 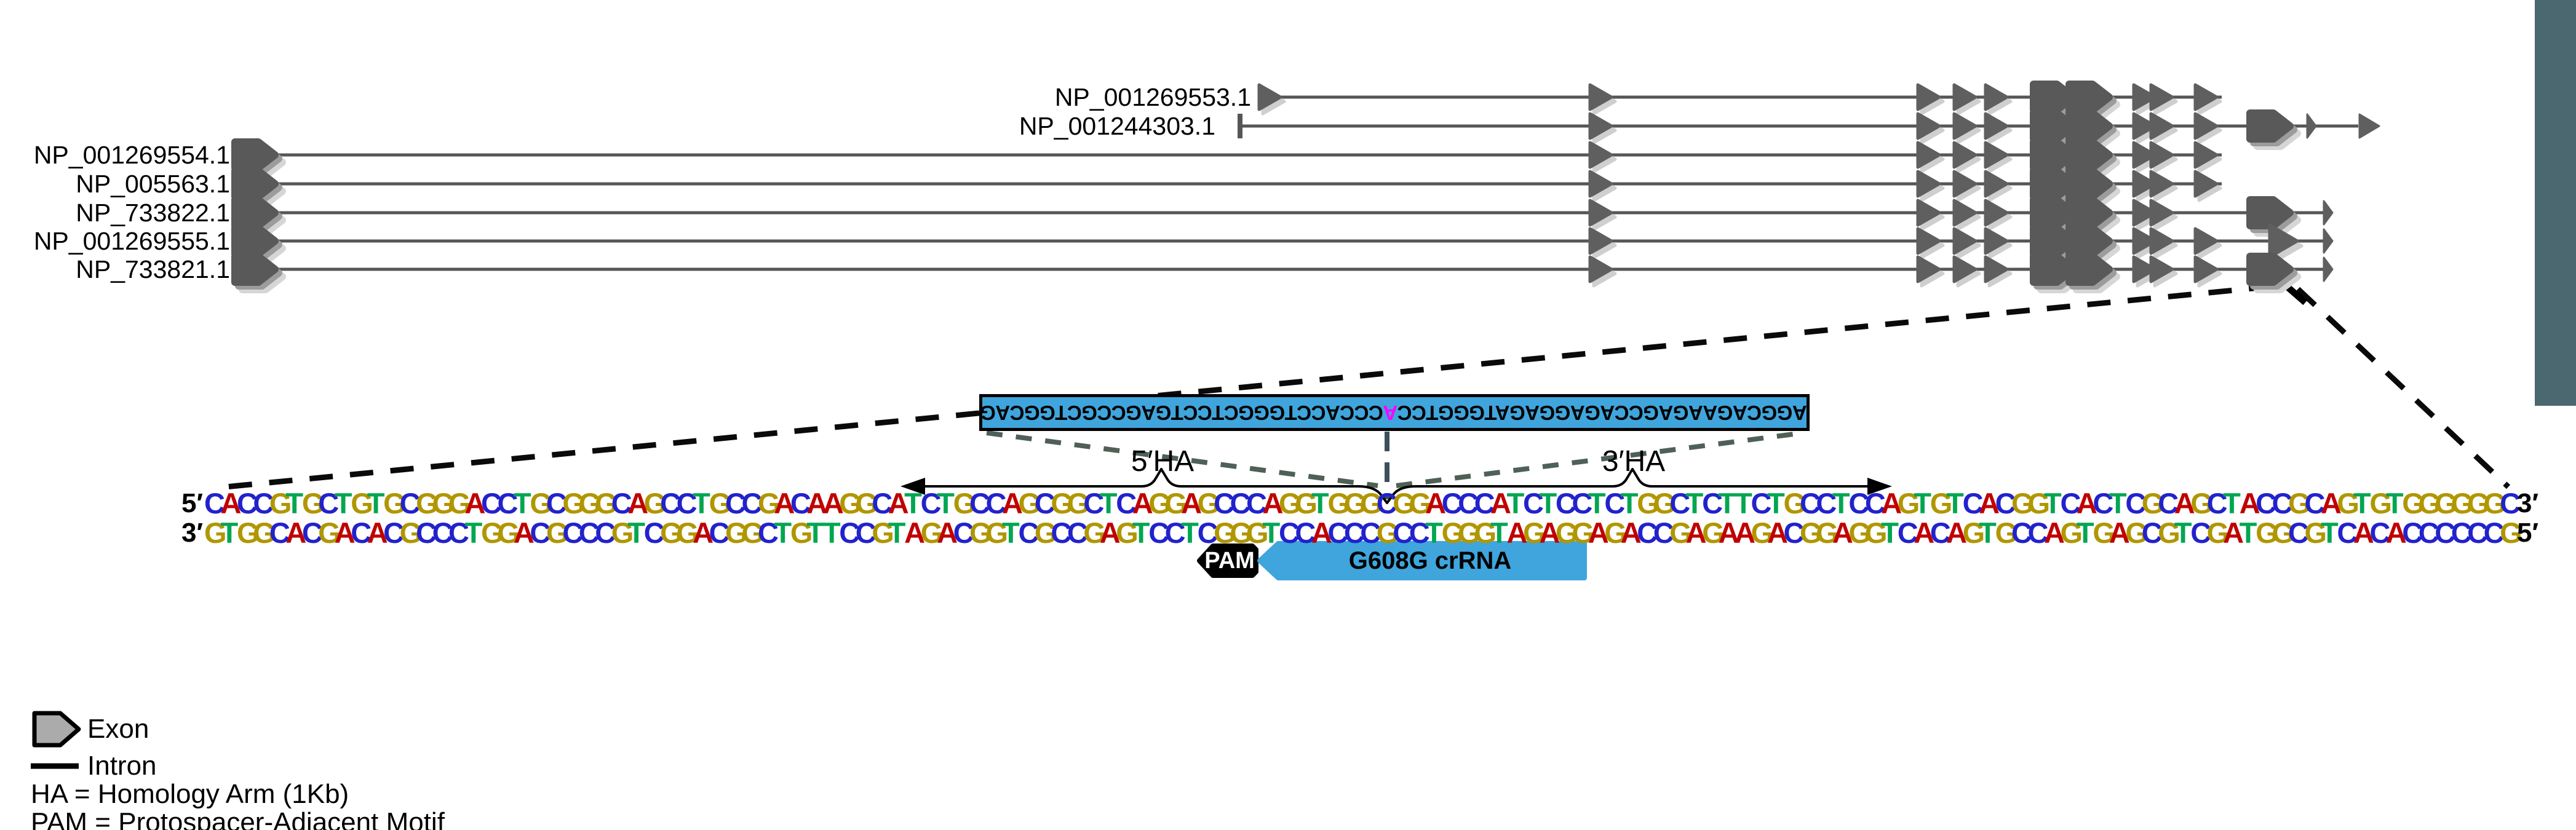 What do you see at coordinates (192, 503) in the screenshot?
I see `top-strand-5prime-cap: 5′` at bounding box center [192, 503].